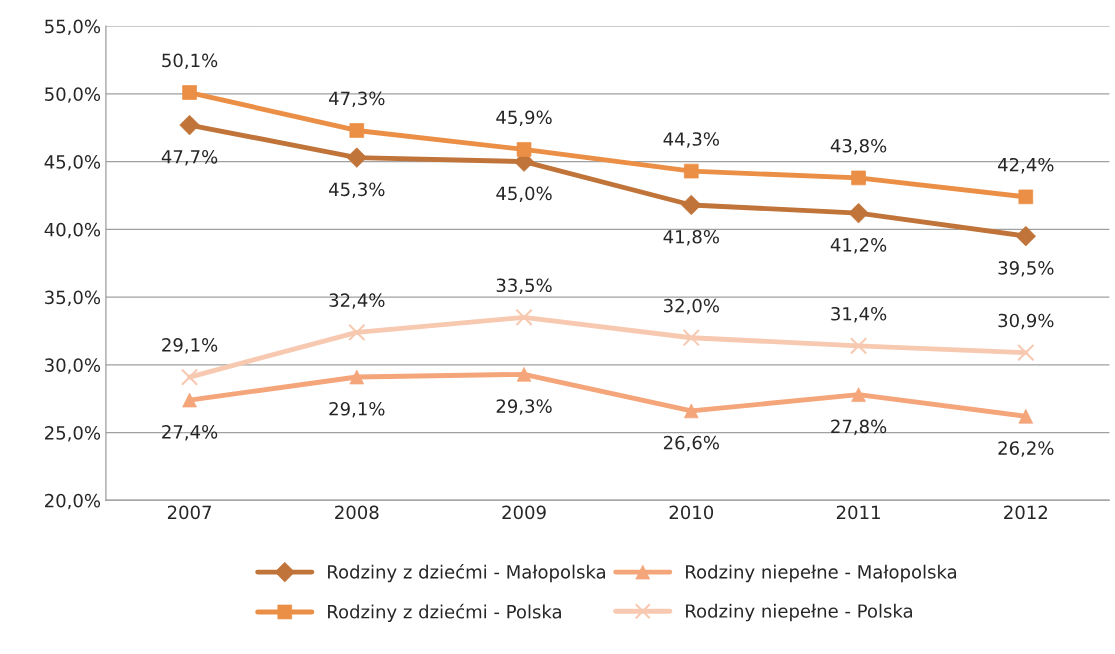 Image resolution: width=1115 pixels, height=654 pixels. I want to click on data-label: 45,0%, so click(524, 194).